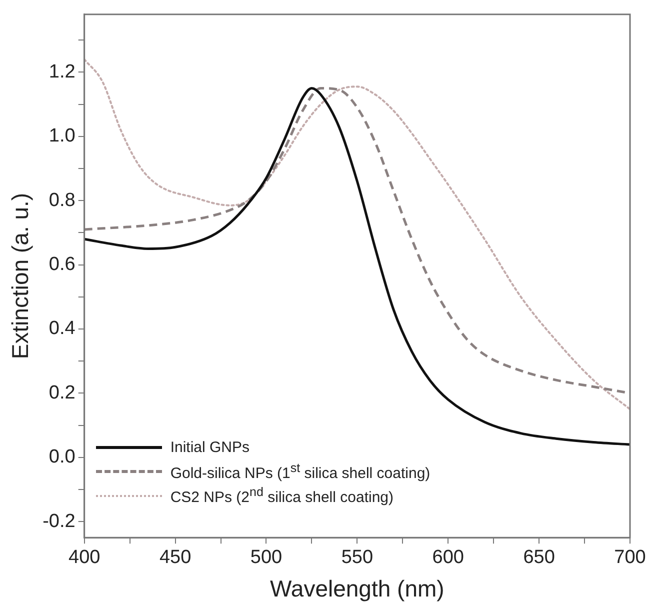  I want to click on x-tick-label: 400, so click(84, 557).